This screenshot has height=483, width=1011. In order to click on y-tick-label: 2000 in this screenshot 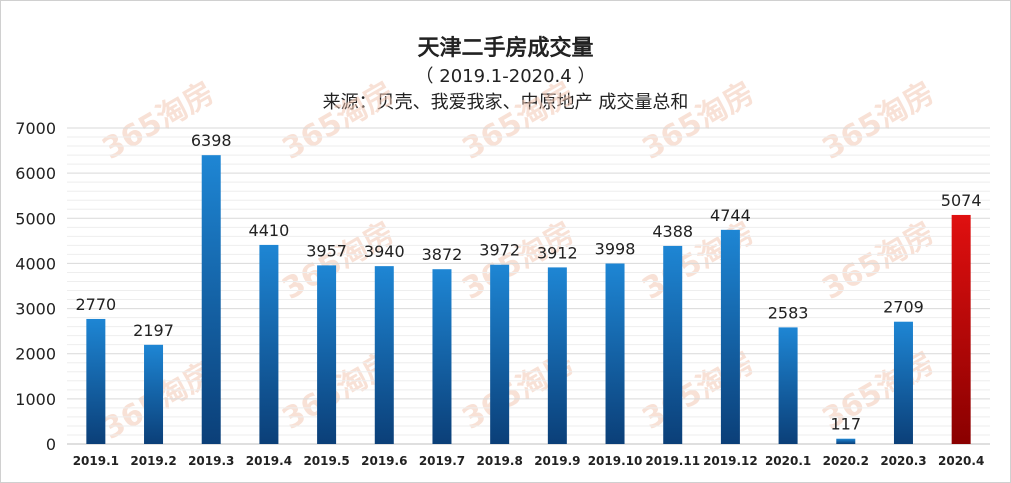, I will do `click(35, 354)`.